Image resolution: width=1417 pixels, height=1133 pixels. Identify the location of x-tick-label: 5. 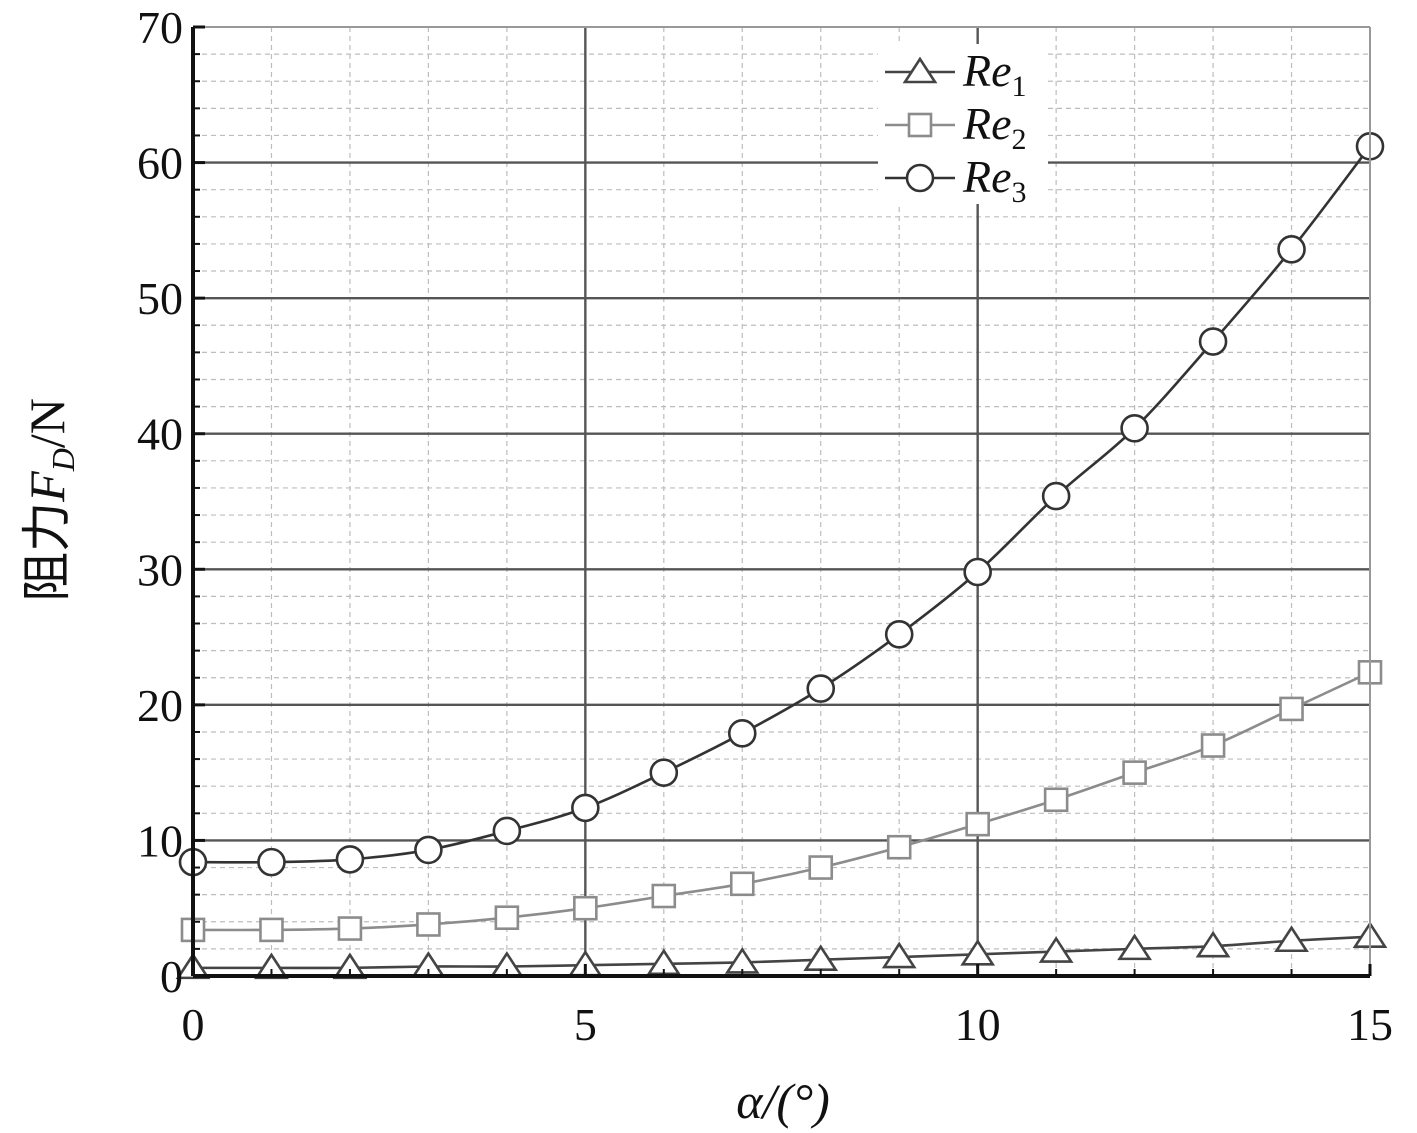
(585, 1024).